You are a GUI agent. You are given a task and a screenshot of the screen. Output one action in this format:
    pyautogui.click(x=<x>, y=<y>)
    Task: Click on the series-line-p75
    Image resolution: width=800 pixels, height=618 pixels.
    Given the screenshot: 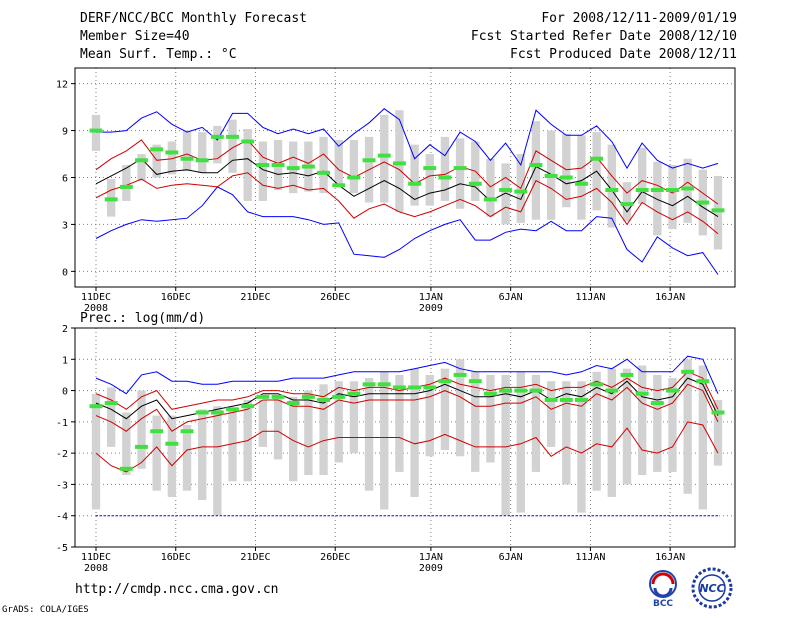 What is the action you would take?
    pyautogui.click(x=407, y=390)
    